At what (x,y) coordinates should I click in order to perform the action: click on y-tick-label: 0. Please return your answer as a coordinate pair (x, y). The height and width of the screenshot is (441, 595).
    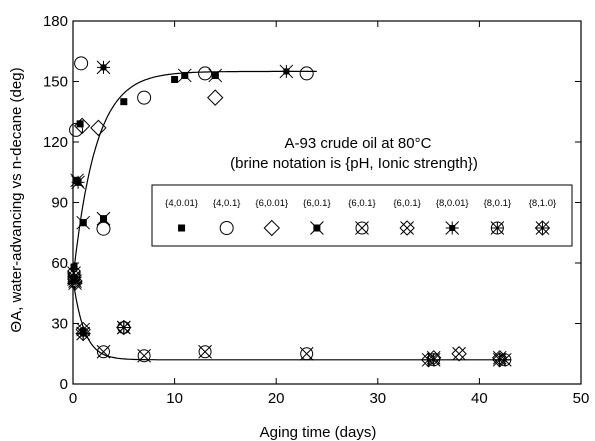
    Looking at the image, I should click on (64, 384).